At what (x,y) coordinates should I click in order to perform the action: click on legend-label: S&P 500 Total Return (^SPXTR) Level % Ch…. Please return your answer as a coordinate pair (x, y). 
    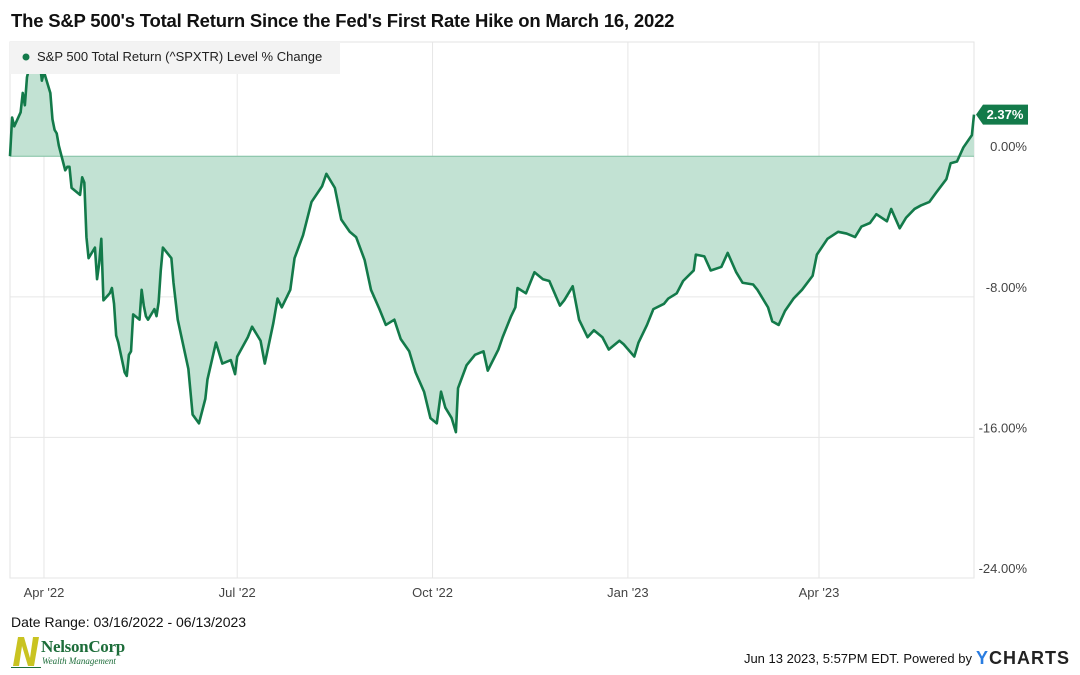
    Looking at the image, I should click on (179, 56).